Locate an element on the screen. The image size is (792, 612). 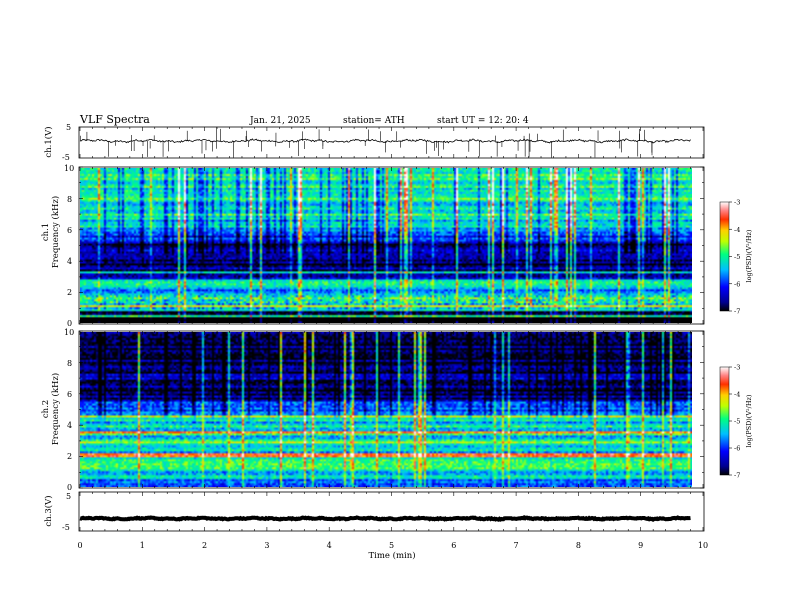
x-tick-label: 0 is located at coordinates (79, 545).